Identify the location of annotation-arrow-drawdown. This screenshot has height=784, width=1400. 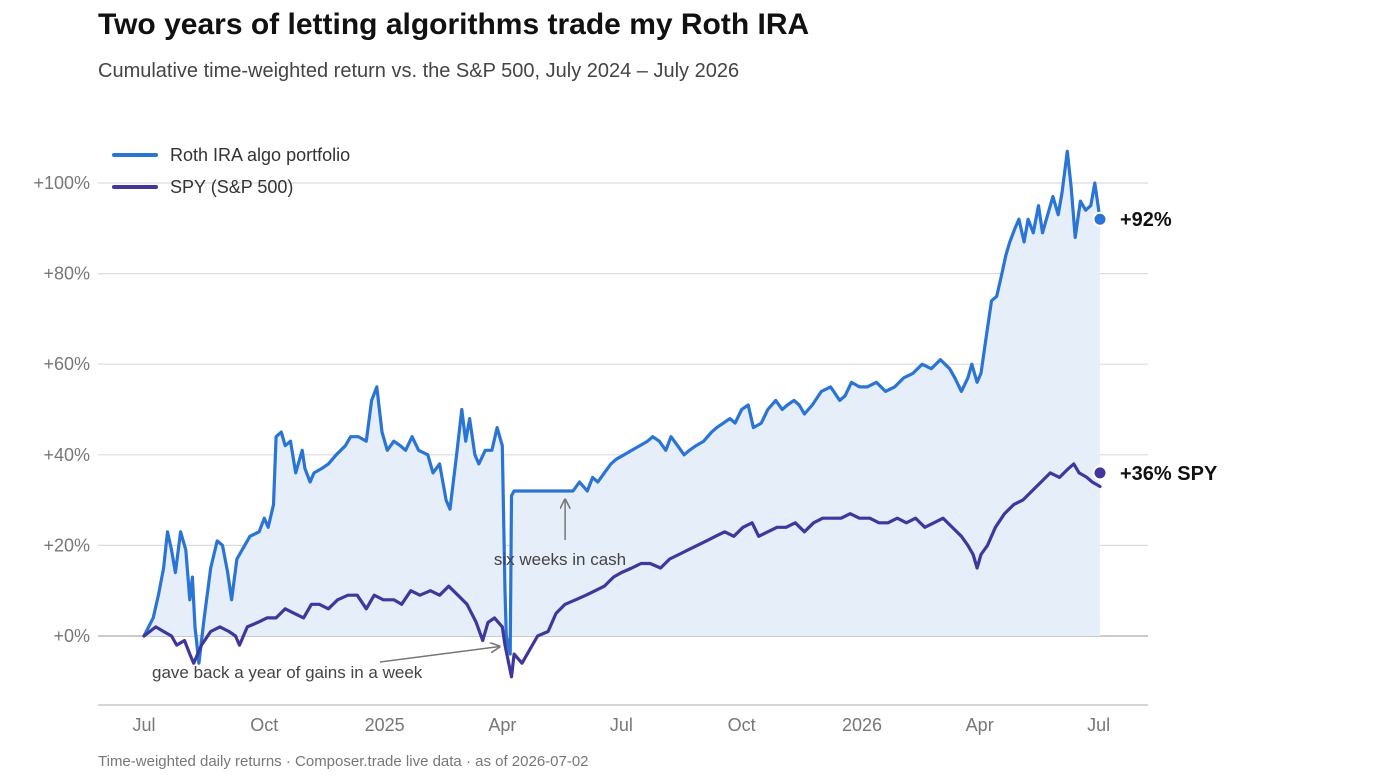
(439, 655).